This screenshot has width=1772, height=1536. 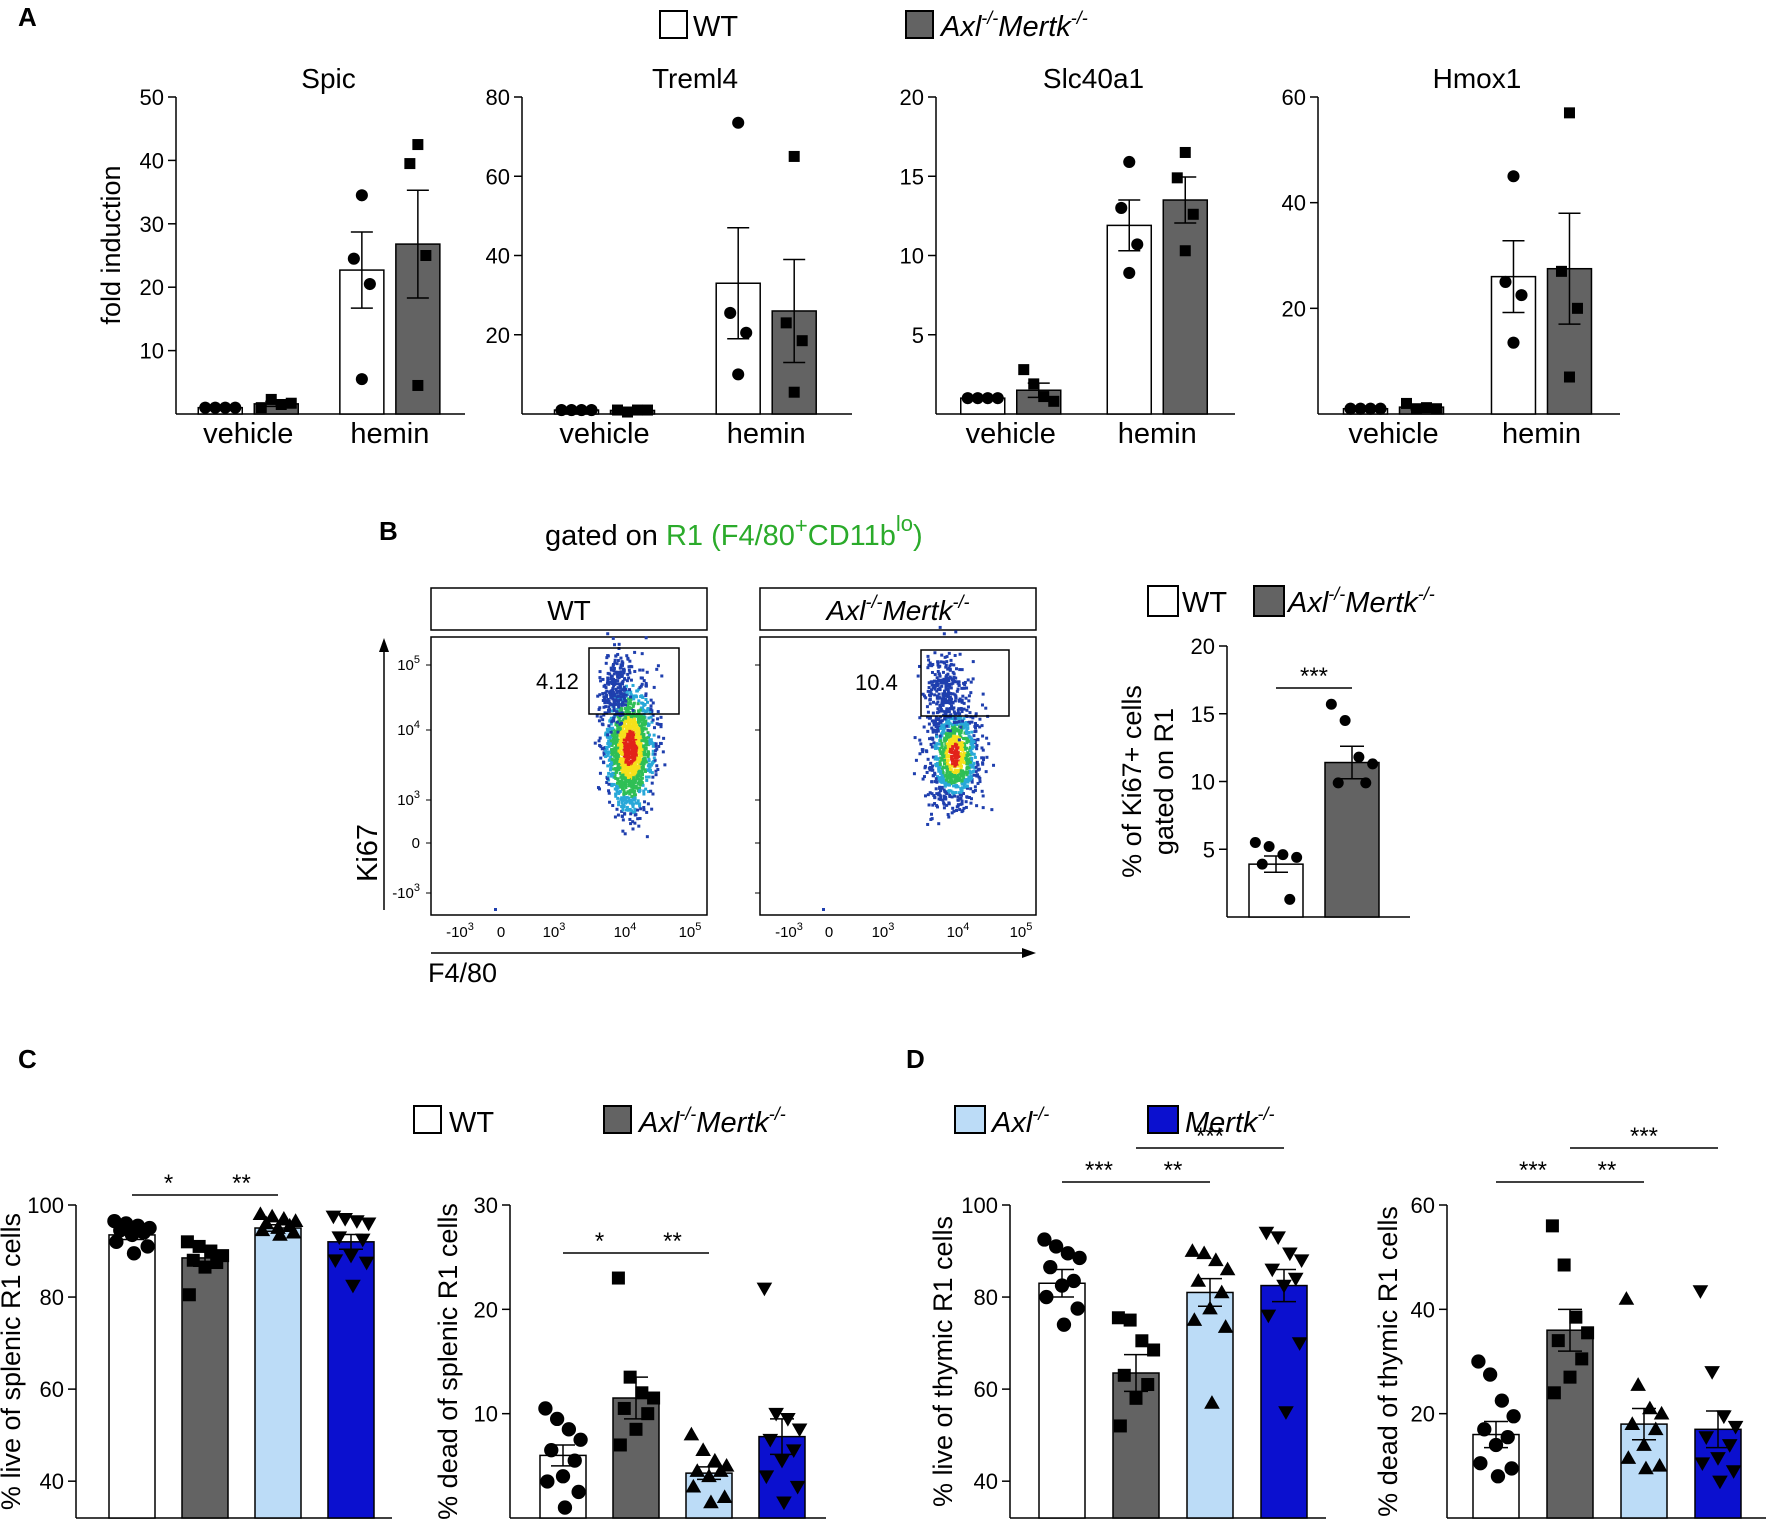 What do you see at coordinates (789, 931) in the screenshot?
I see `flow-x-tick-label: -103` at bounding box center [789, 931].